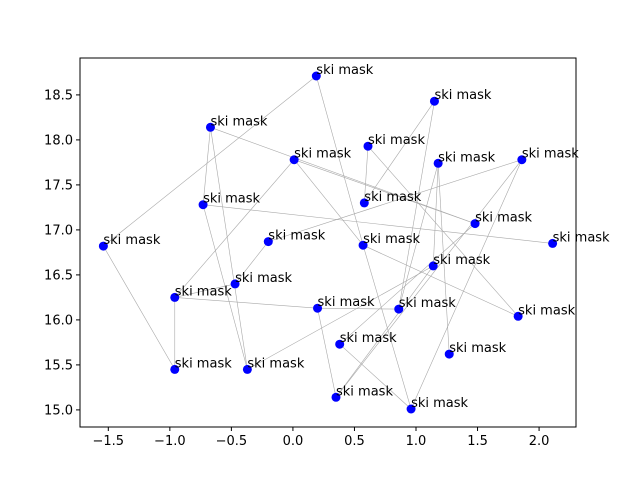 The height and width of the screenshot is (480, 640). Describe the element at coordinates (539, 441) in the screenshot. I see `x-tick-label: 2.0` at that location.